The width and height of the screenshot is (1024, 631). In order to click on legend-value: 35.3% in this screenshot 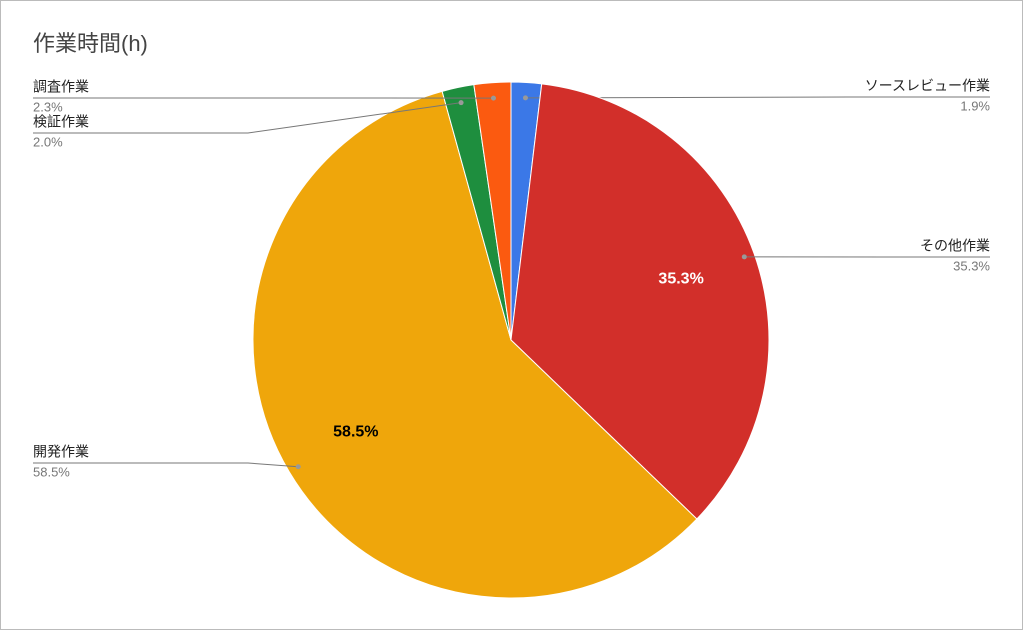, I will do `click(971, 265)`.